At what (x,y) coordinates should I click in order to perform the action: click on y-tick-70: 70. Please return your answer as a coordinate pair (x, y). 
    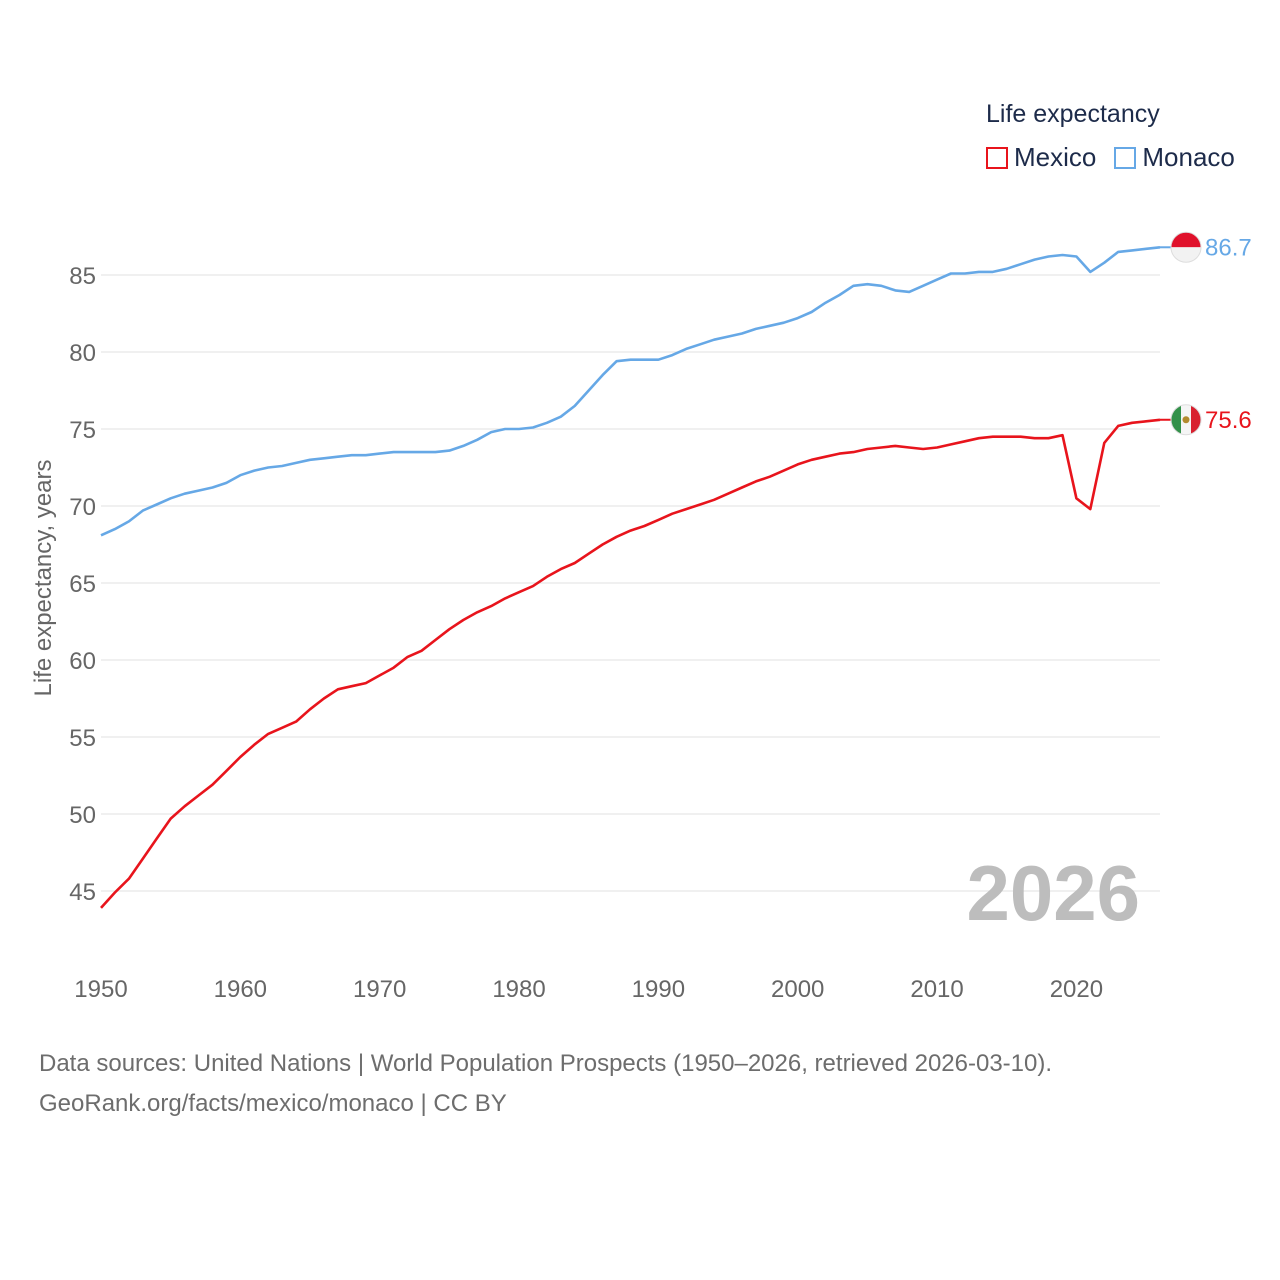
    Looking at the image, I should click on (82, 507).